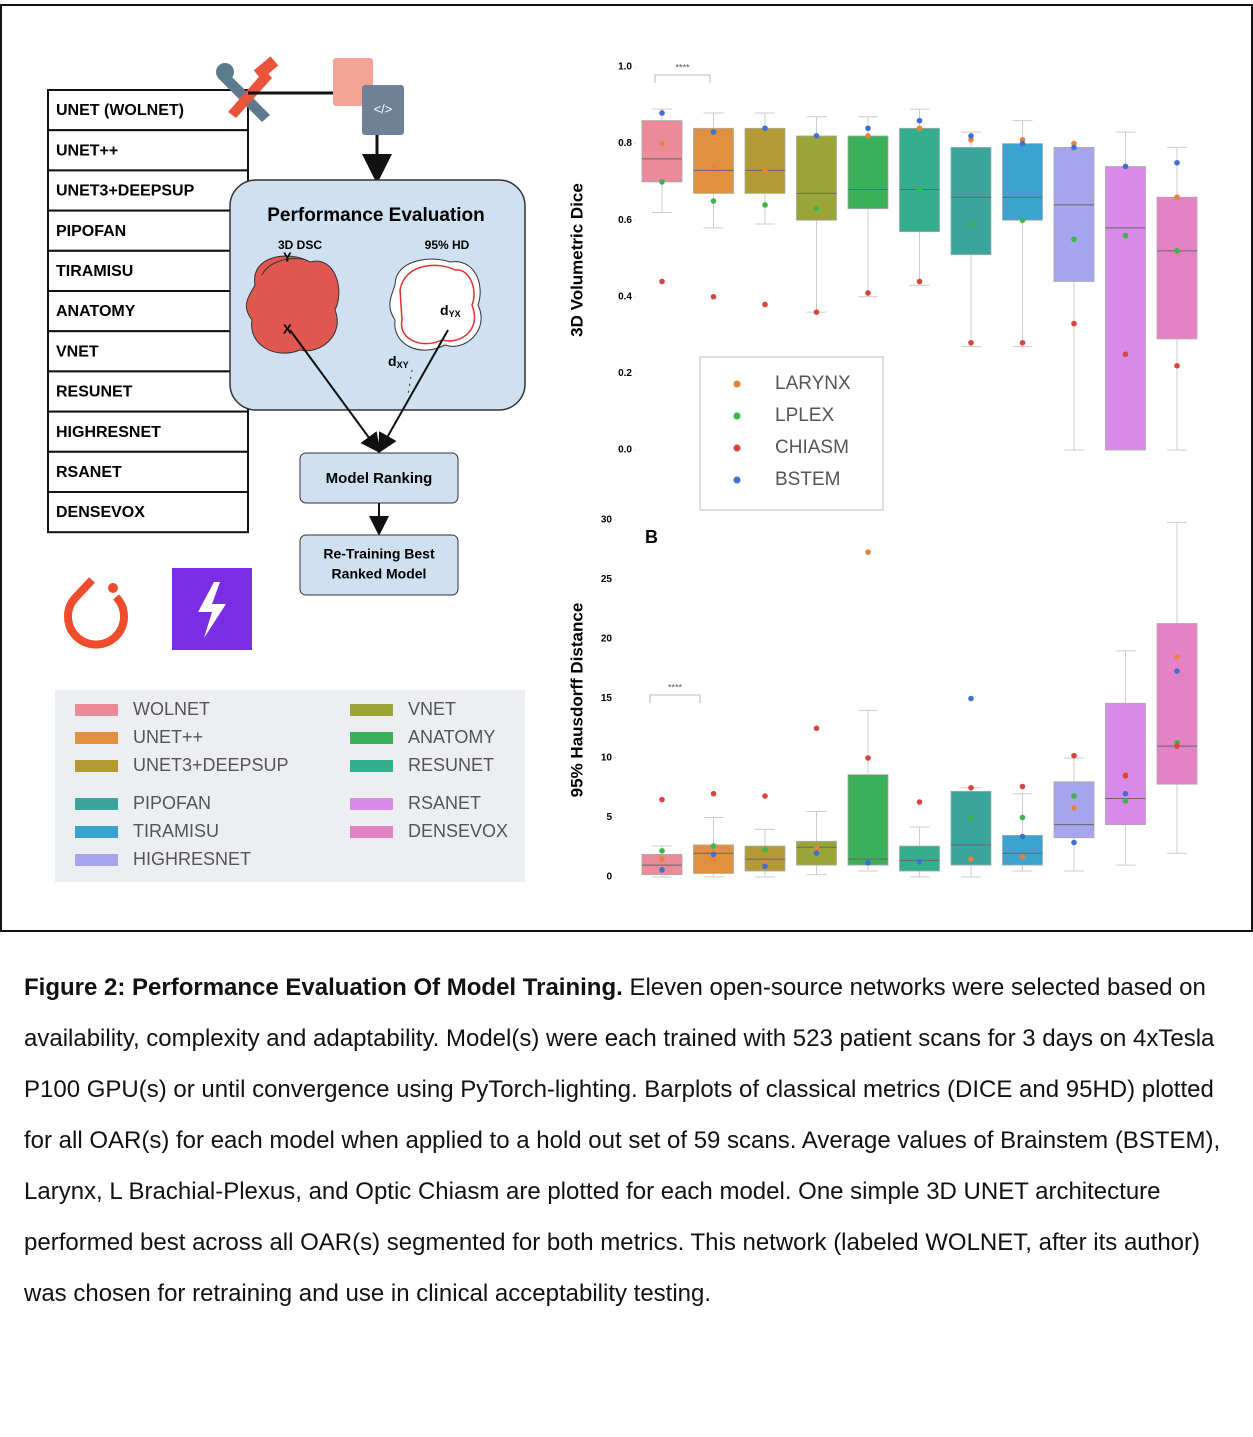 This screenshot has height=1437, width=1253. I want to click on y-tick-label: 15, so click(607, 698).